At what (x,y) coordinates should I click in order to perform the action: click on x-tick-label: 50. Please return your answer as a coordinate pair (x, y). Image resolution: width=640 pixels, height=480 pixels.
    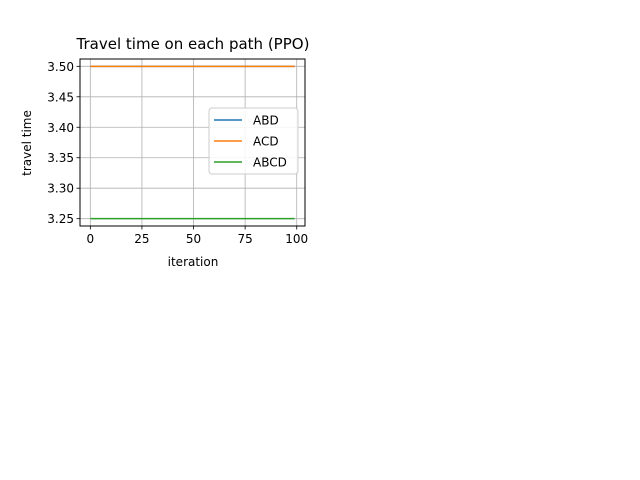
    Looking at the image, I should click on (193, 239).